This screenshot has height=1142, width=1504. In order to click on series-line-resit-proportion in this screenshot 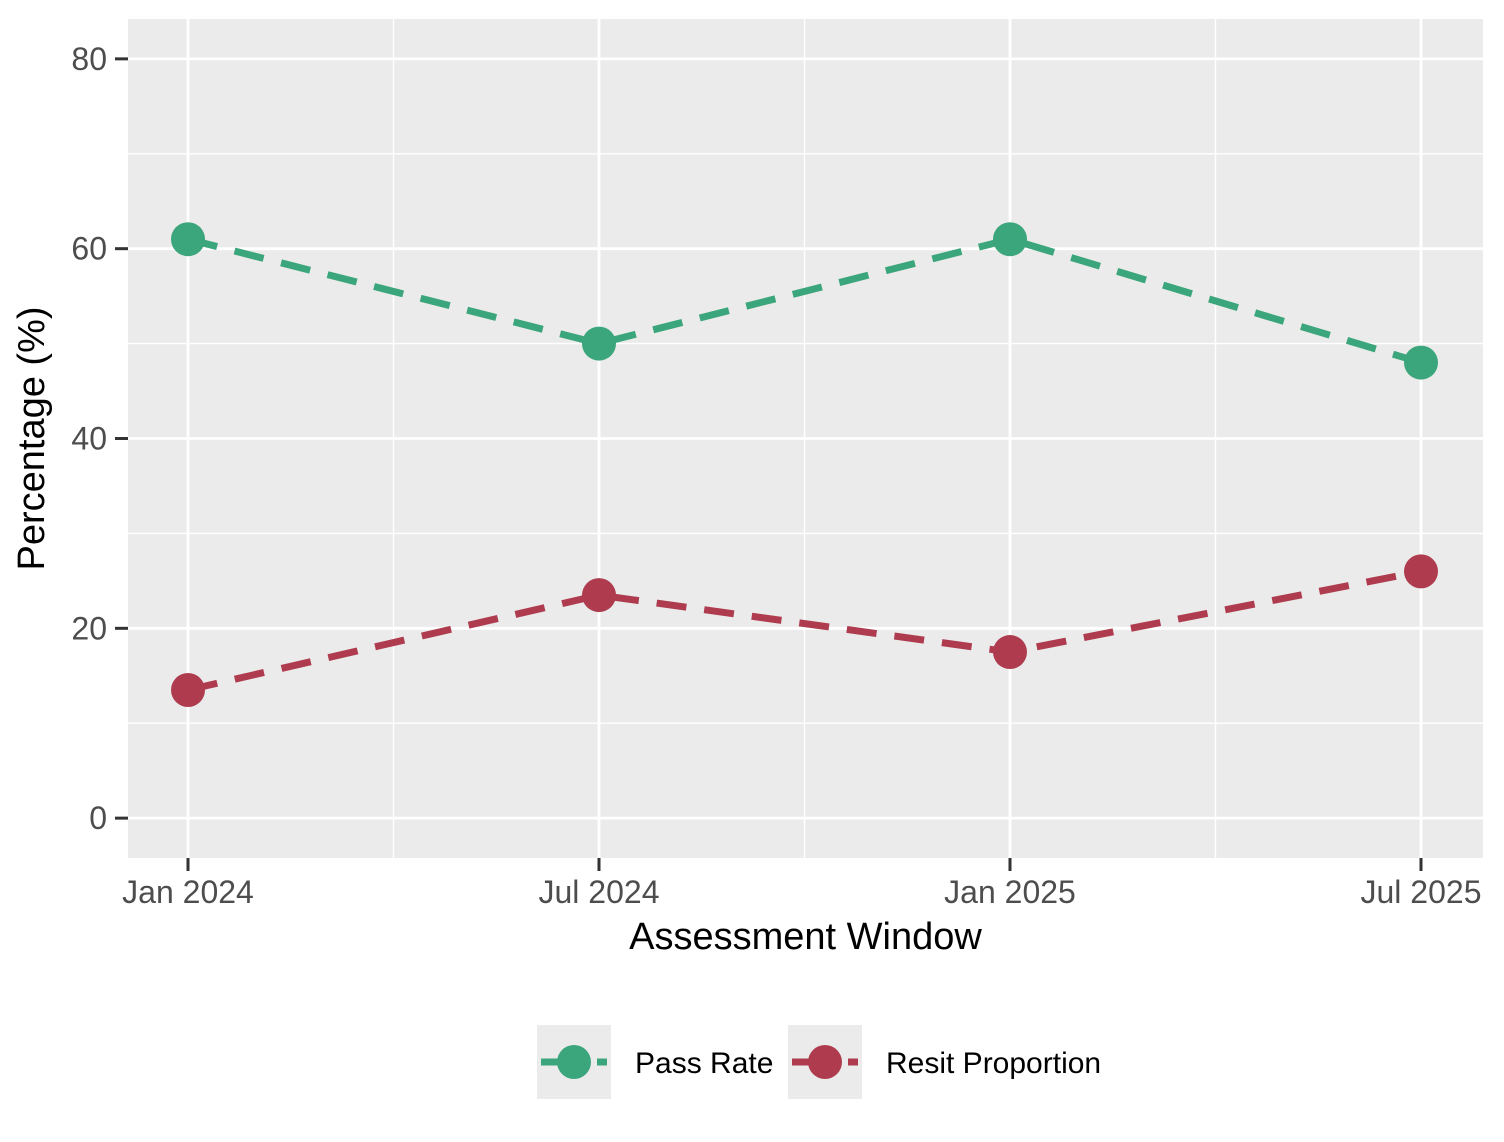, I will do `click(804, 630)`.